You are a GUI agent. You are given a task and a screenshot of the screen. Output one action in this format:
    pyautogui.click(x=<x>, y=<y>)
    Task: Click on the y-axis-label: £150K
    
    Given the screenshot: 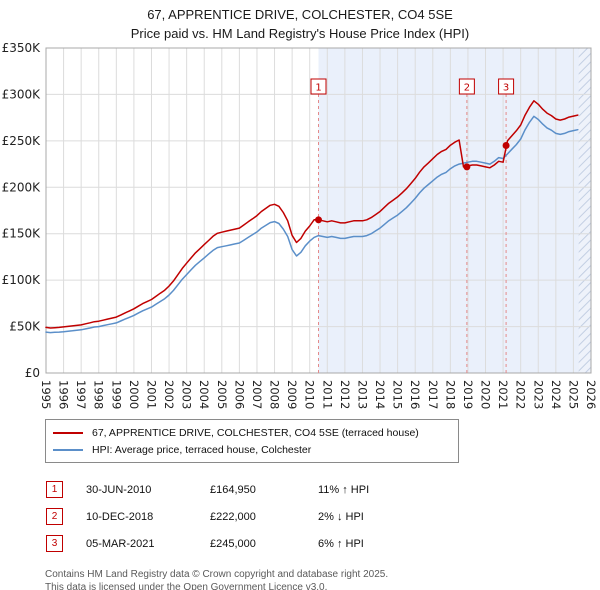 What is the action you would take?
    pyautogui.click(x=22, y=234)
    